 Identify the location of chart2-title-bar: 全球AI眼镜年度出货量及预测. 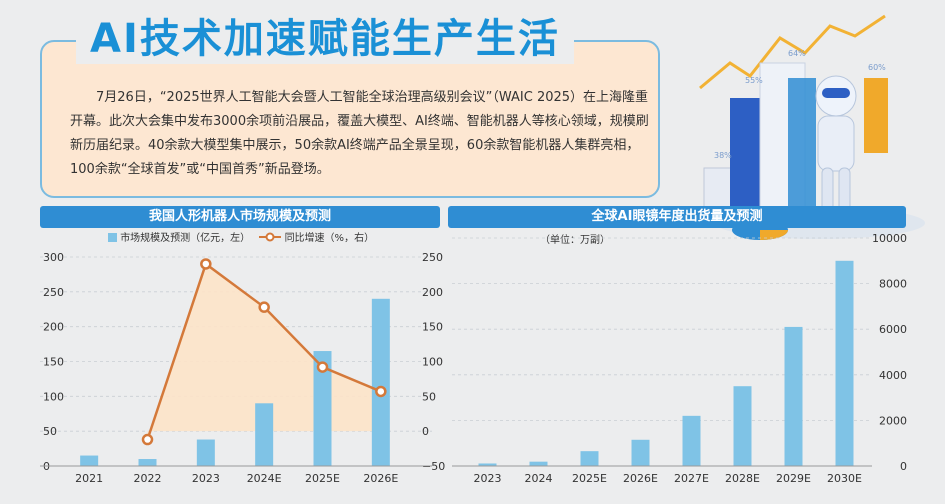
(677, 217).